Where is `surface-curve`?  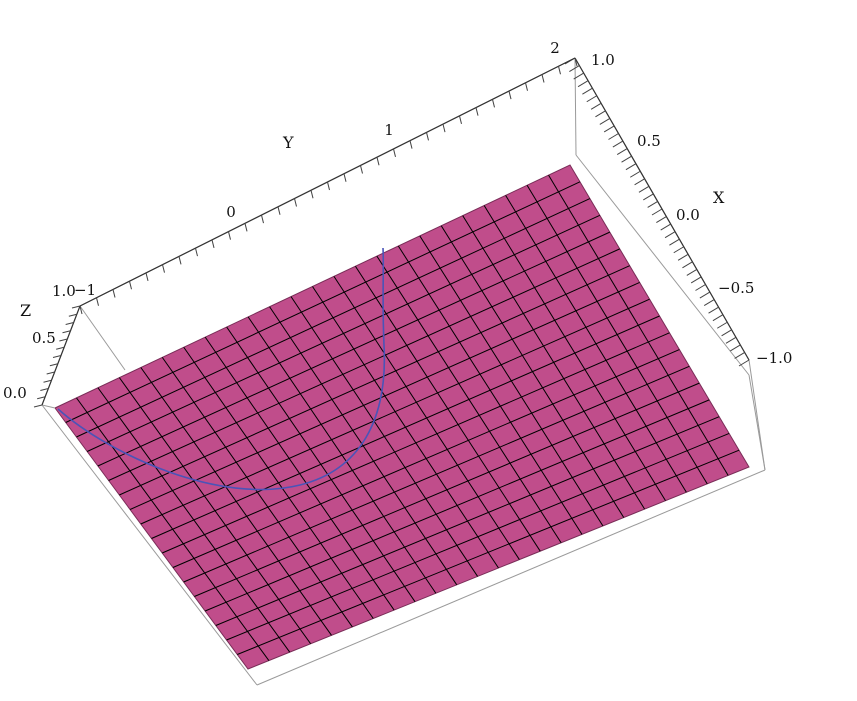 surface-curve is located at coordinates (221, 369).